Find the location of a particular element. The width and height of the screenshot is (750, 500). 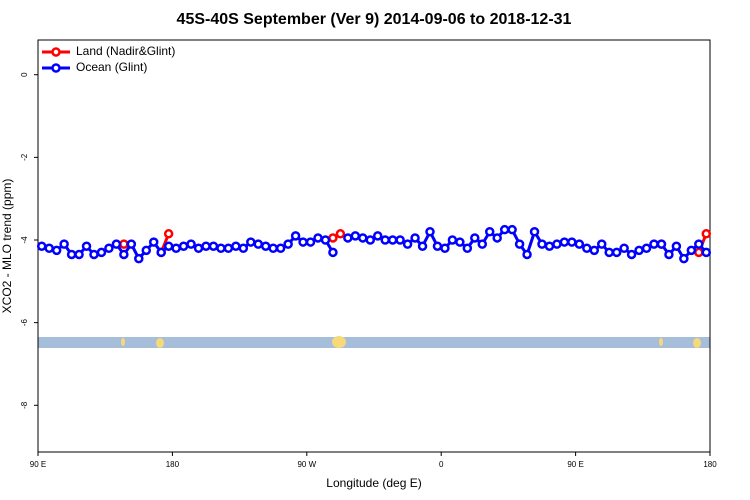

legend-label: Ocean (Glint) is located at coordinates (111, 67).